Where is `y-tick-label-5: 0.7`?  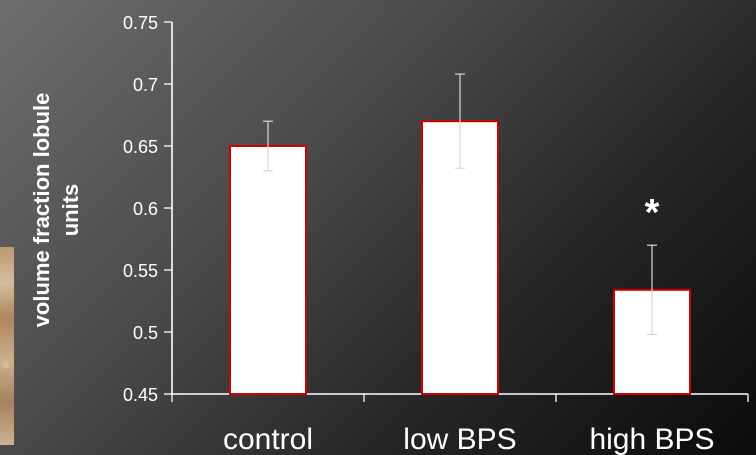
y-tick-label-5: 0.7 is located at coordinates (145, 85).